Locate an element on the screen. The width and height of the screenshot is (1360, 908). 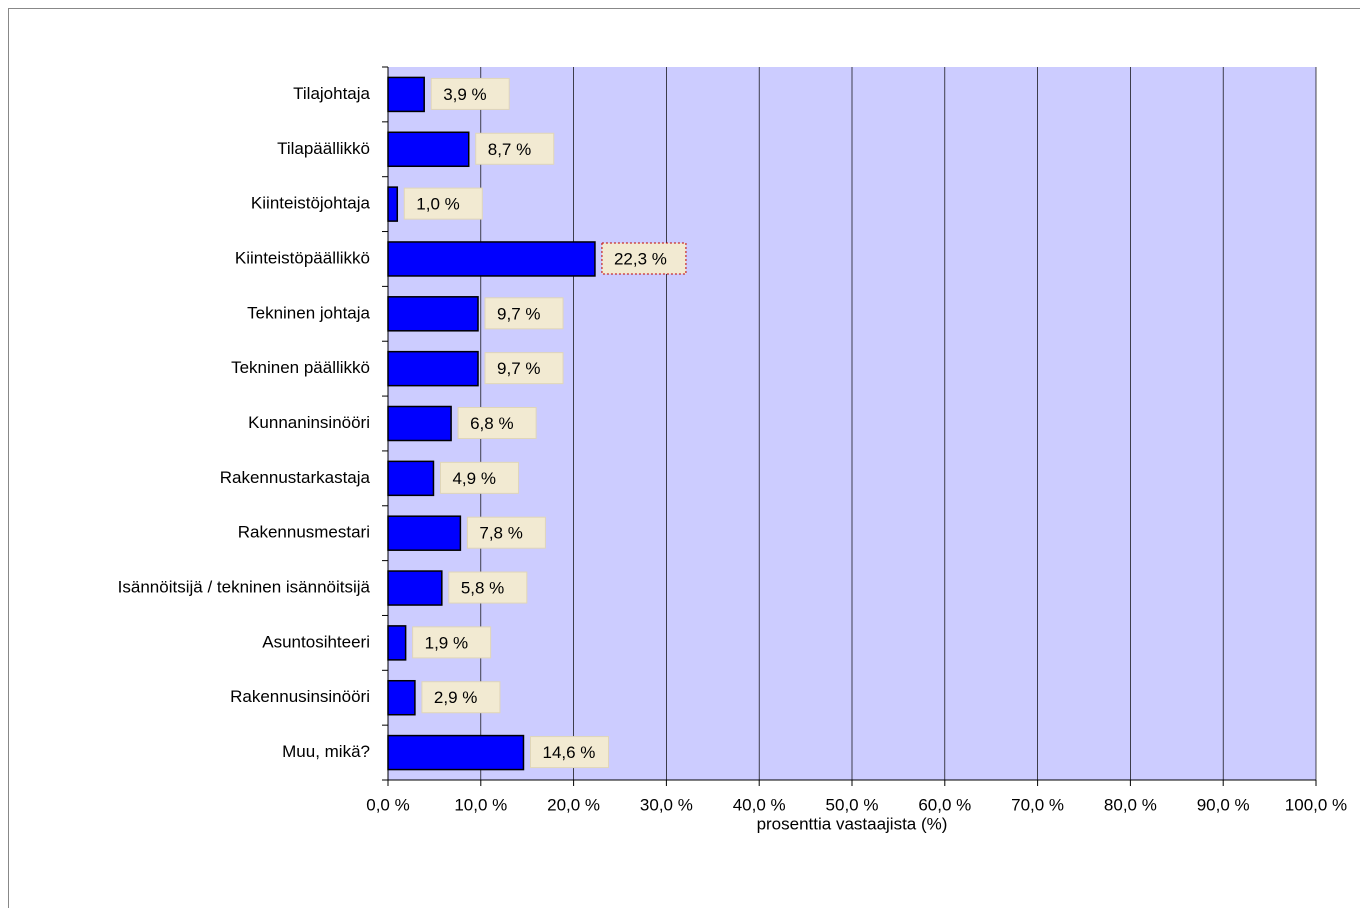
y-tick-label: Muu, mikä? is located at coordinates (326, 751).